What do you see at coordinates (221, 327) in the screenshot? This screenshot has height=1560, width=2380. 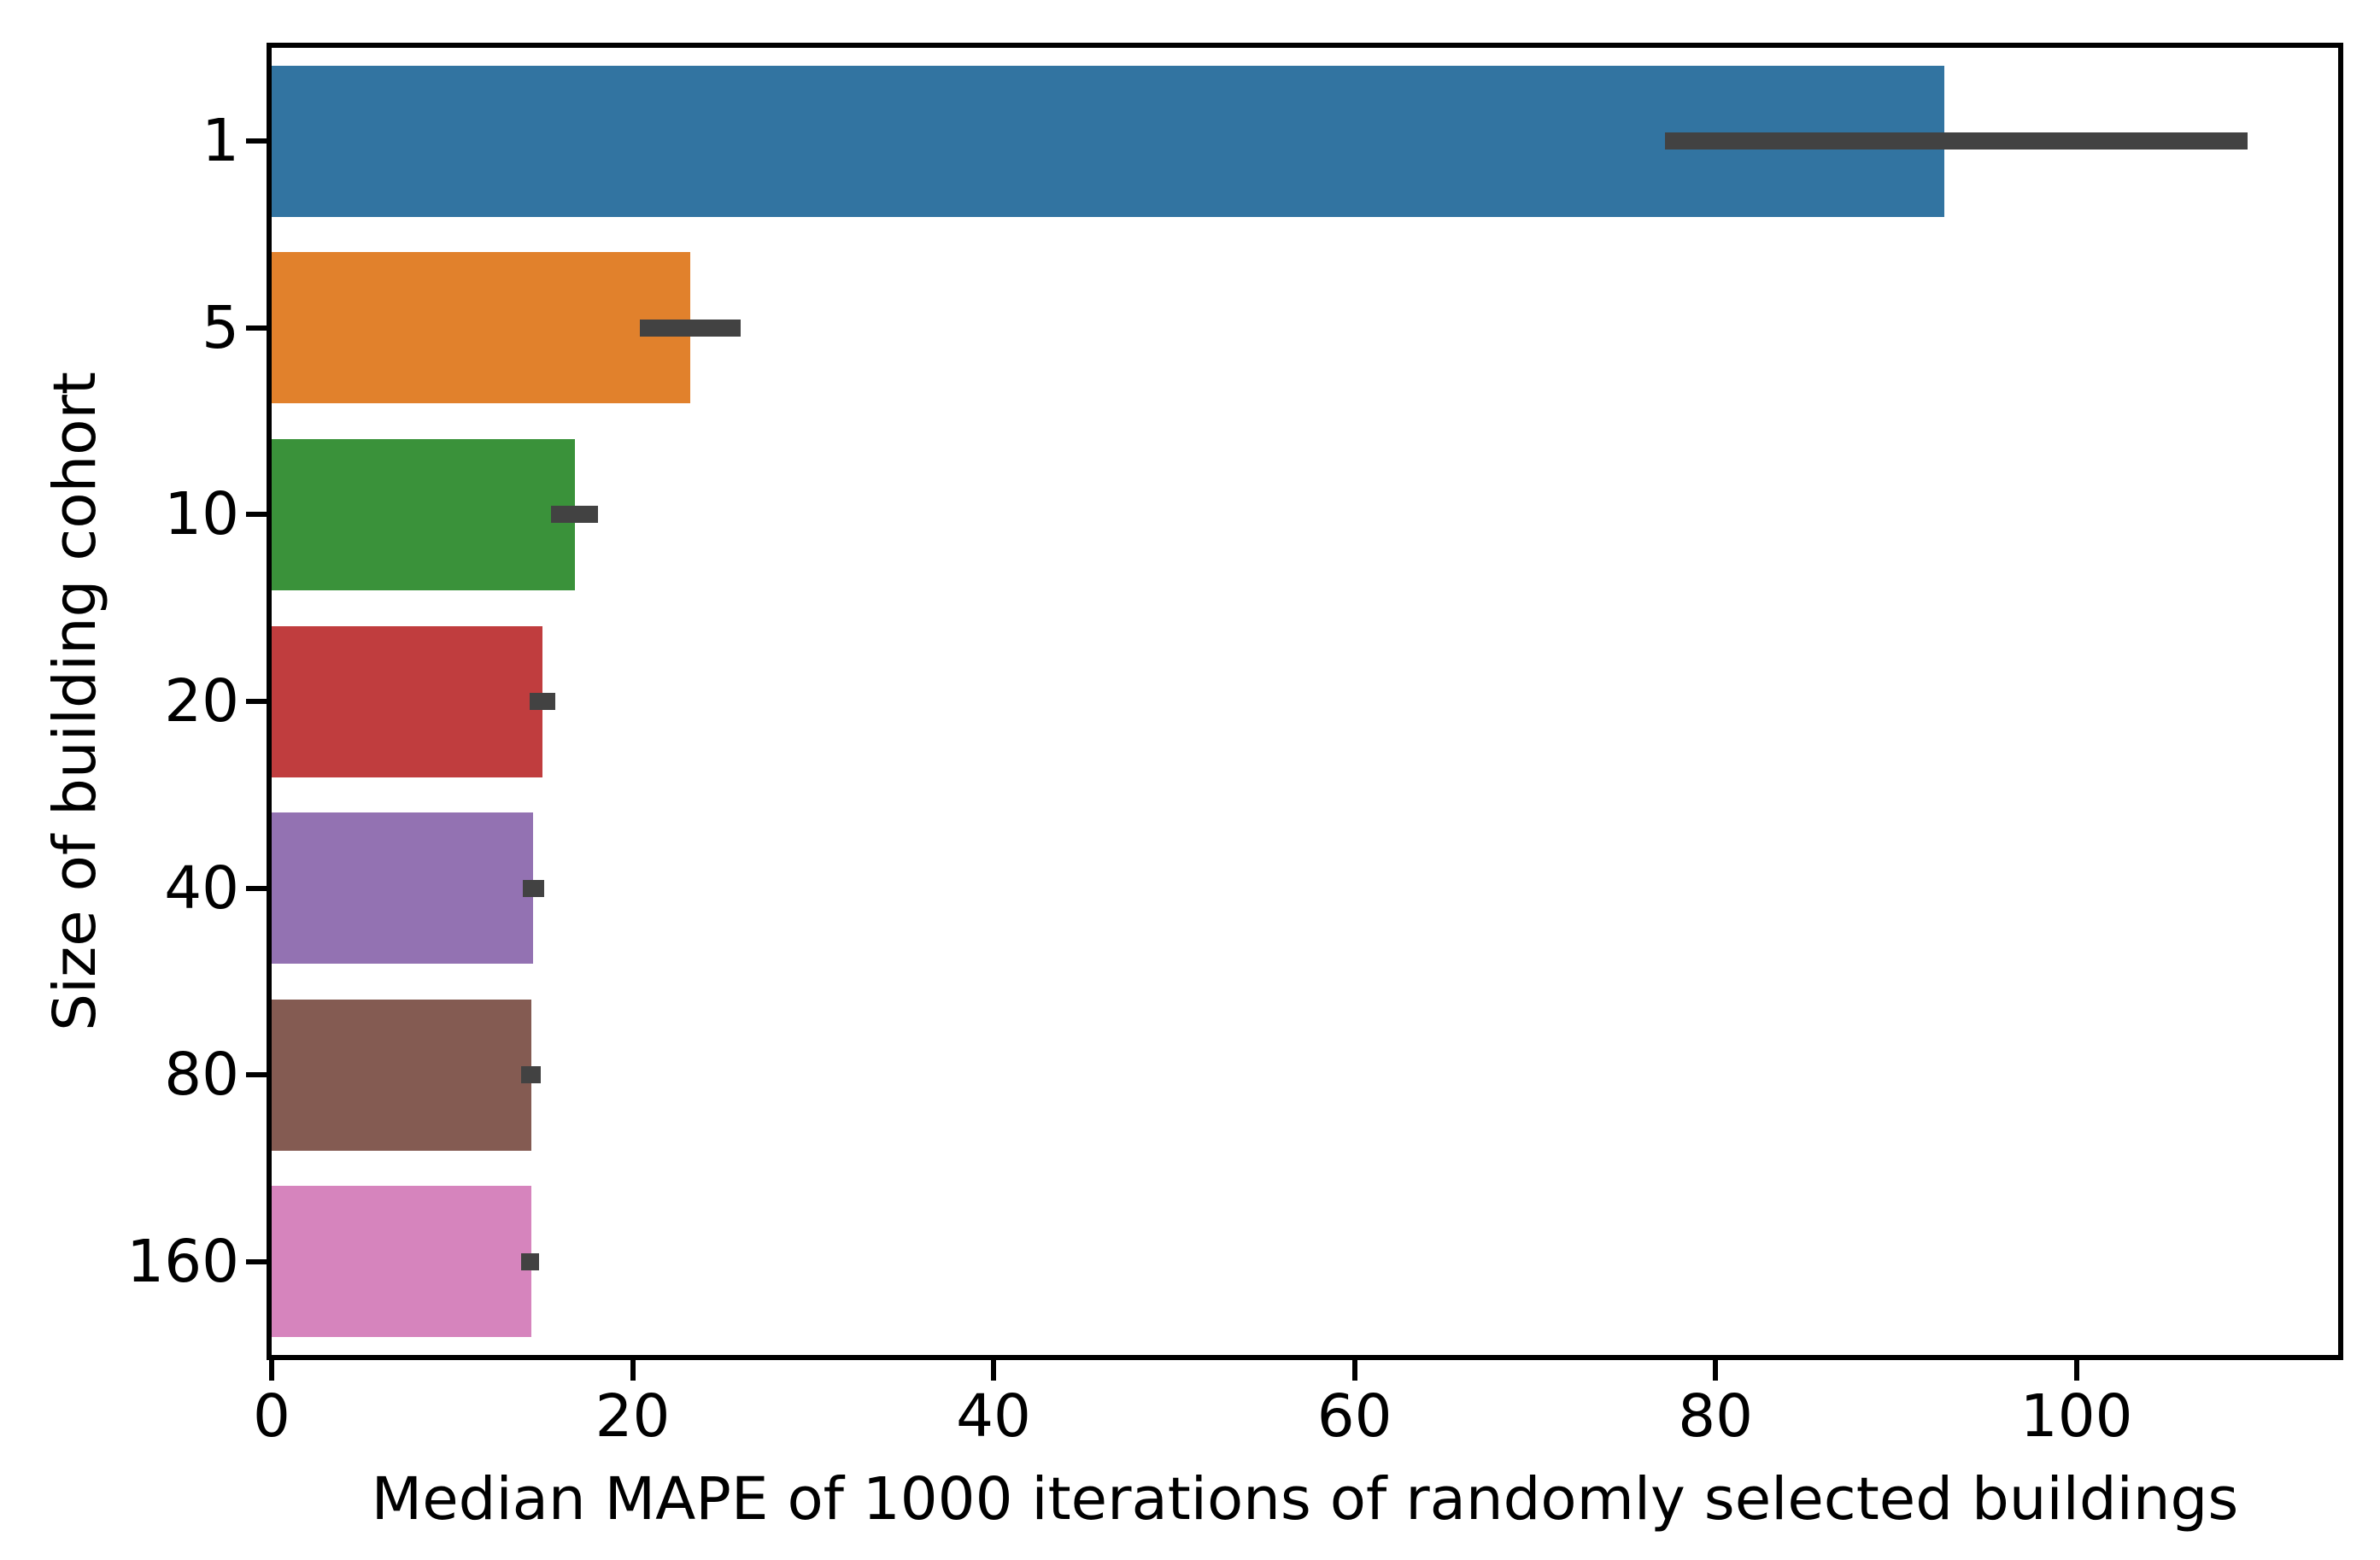 I see `y-tick-label: 5` at bounding box center [221, 327].